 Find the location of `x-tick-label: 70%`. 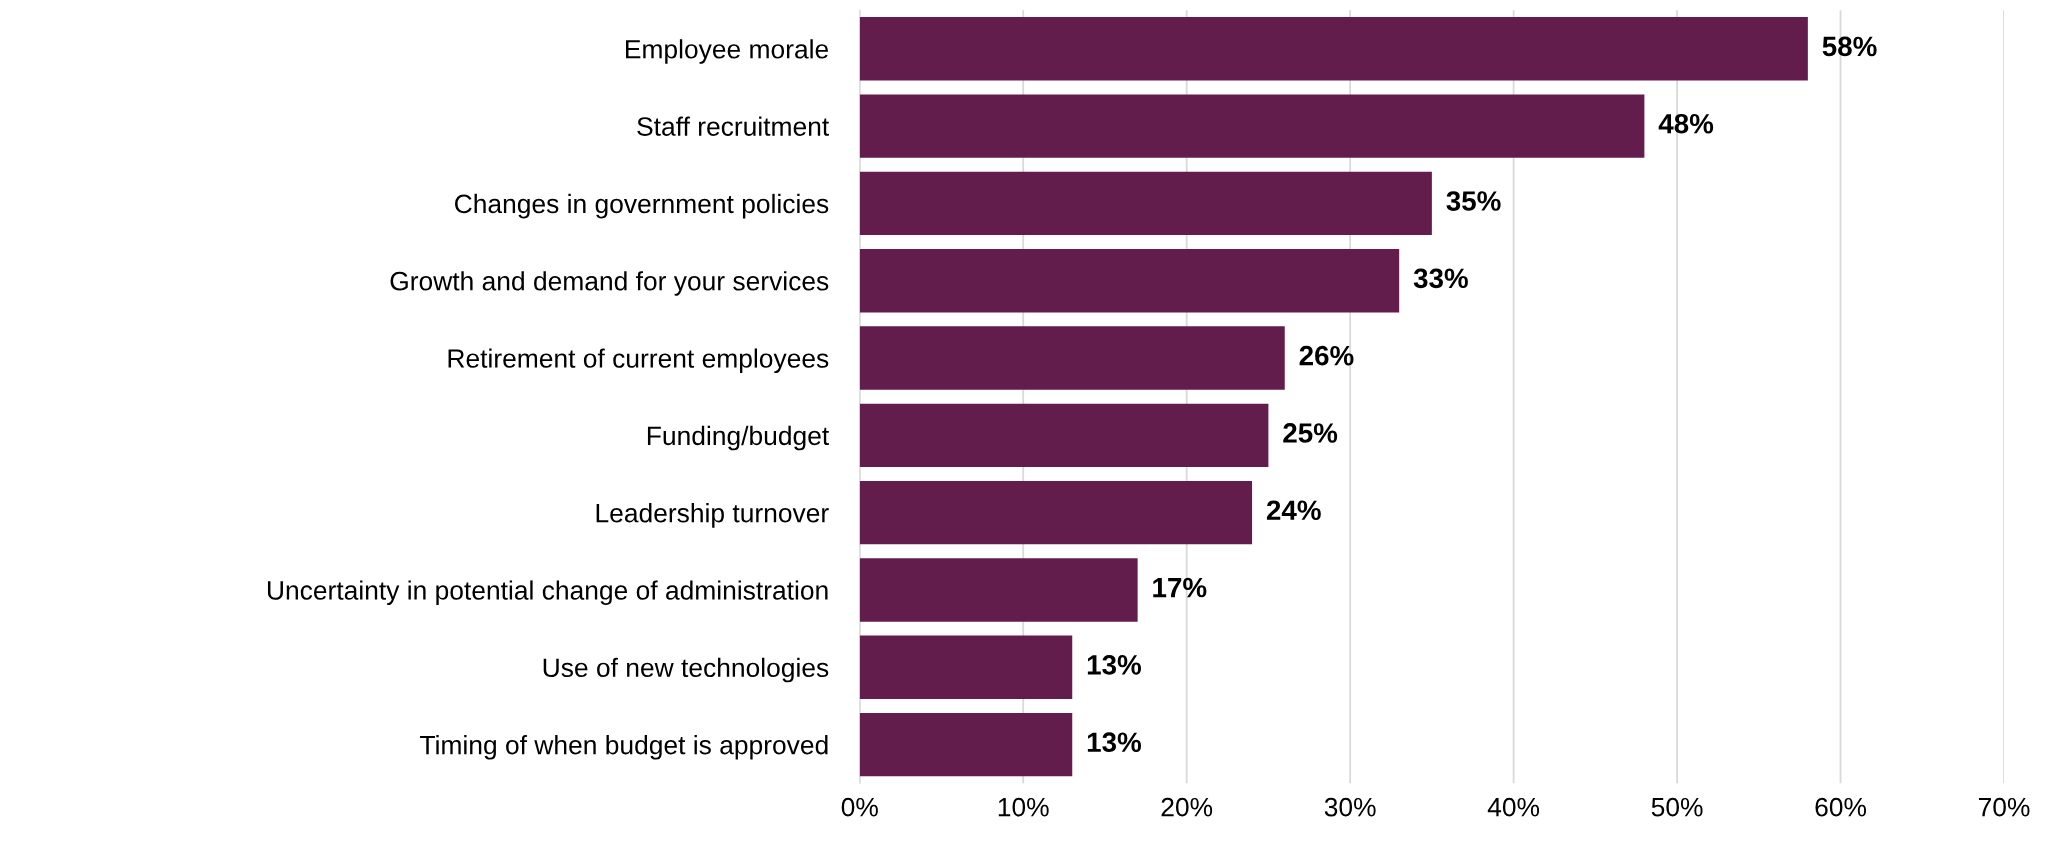

x-tick-label: 70% is located at coordinates (2004, 807).